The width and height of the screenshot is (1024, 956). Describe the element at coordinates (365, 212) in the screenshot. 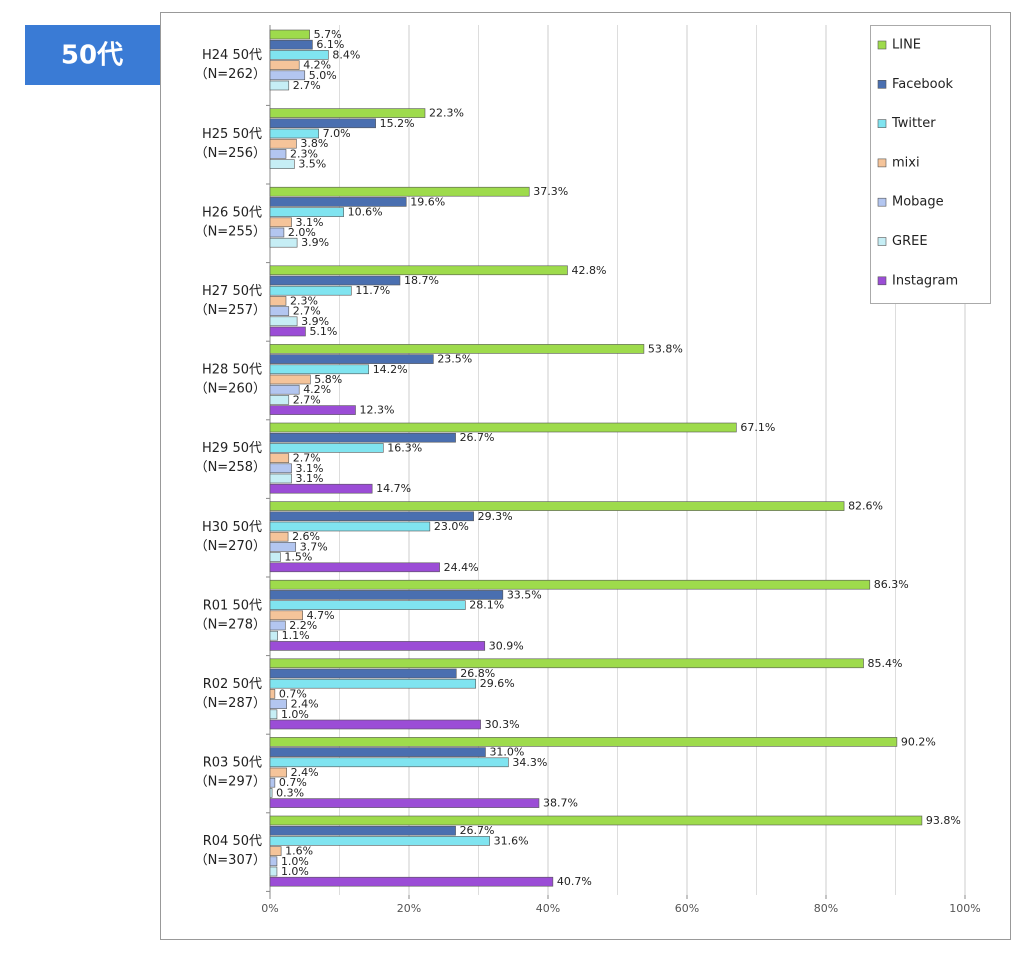

I see `value-label: 10.6%` at that location.